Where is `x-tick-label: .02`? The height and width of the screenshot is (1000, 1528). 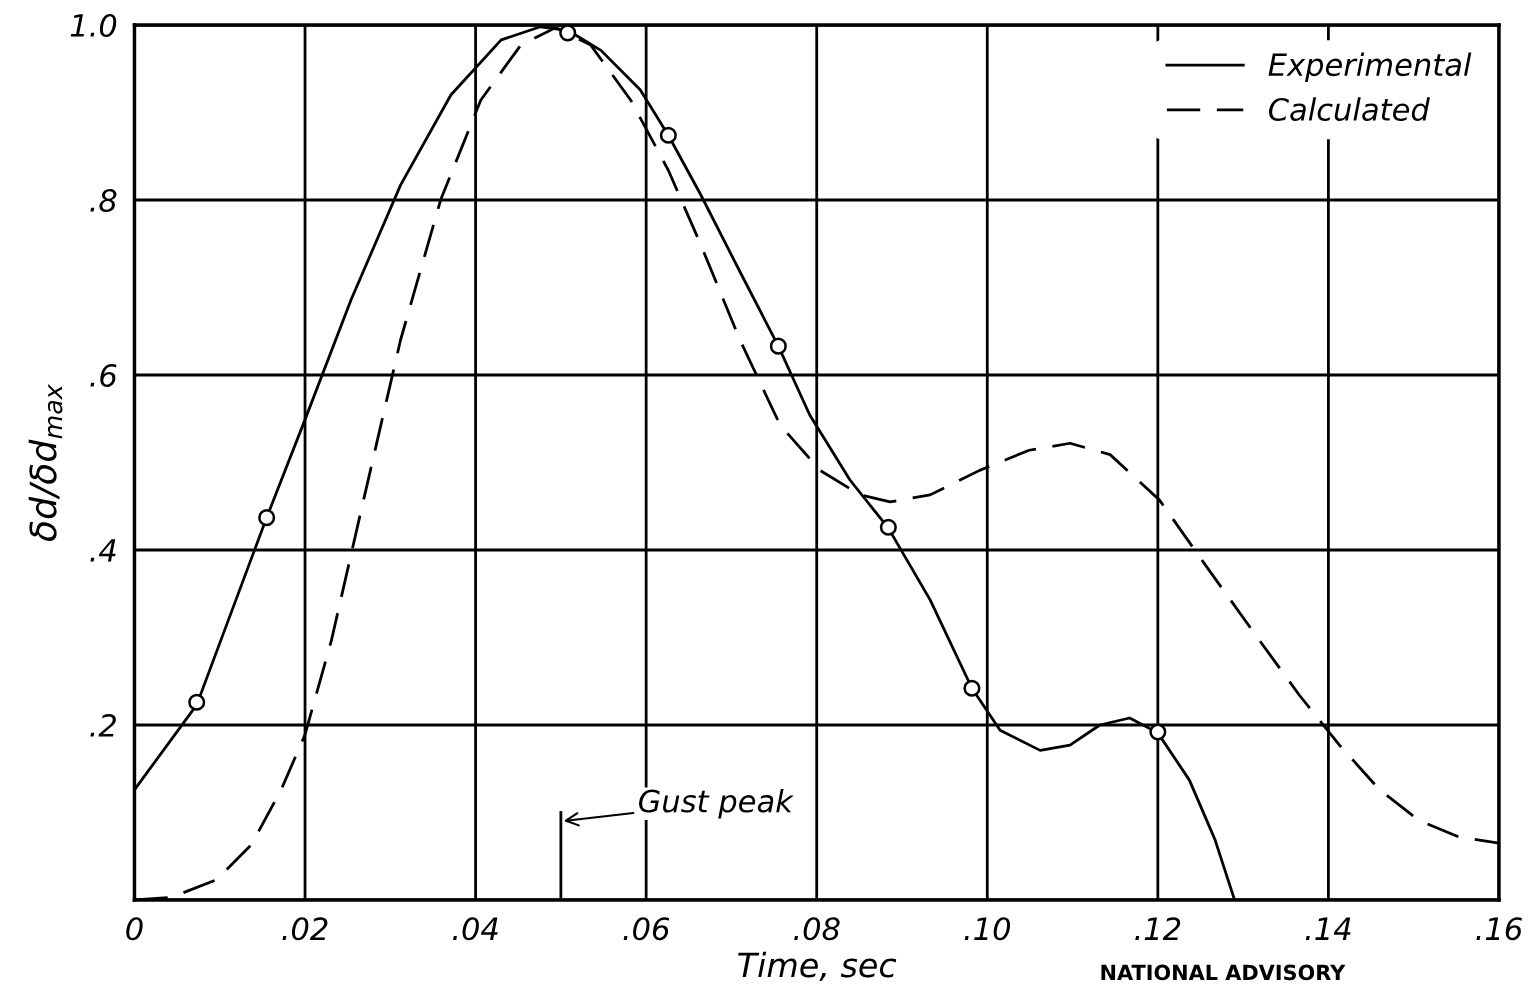
x-tick-label: .02 is located at coordinates (305, 929).